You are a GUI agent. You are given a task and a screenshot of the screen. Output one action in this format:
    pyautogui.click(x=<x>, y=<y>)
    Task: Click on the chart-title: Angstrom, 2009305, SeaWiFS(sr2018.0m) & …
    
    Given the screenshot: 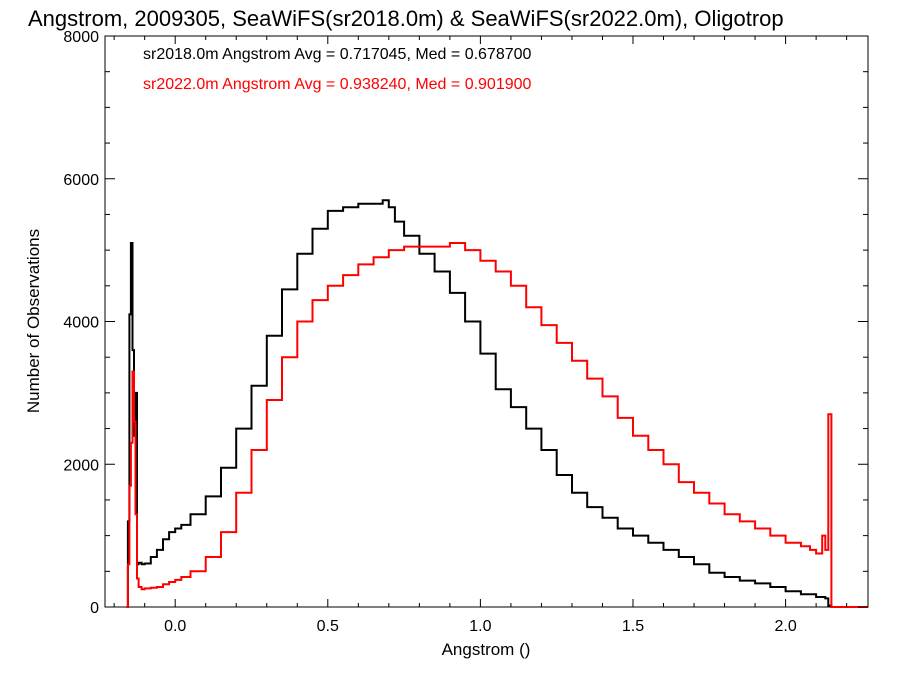 What is the action you would take?
    pyautogui.click(x=406, y=18)
    